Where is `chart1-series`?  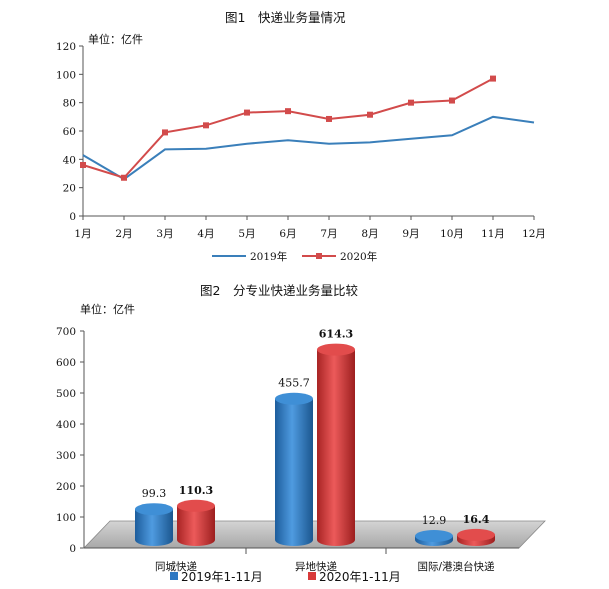 chart1-series is located at coordinates (307, 128).